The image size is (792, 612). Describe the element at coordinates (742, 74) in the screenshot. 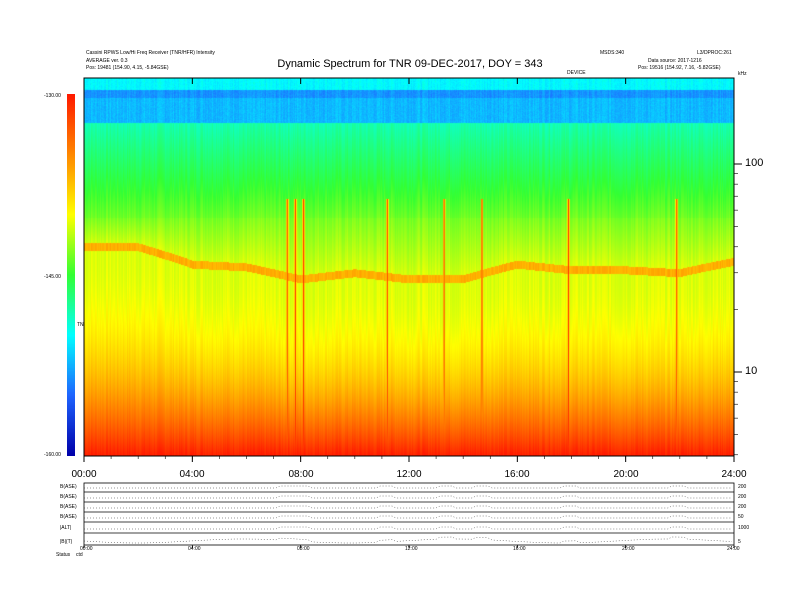

I see `right-axis-unit: kHz` at that location.